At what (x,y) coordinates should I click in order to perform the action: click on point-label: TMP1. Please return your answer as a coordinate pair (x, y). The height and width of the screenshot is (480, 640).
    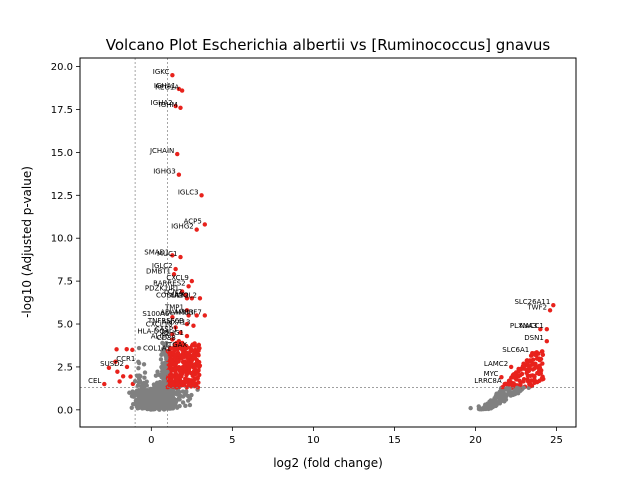
    Looking at the image, I should click on (174, 307).